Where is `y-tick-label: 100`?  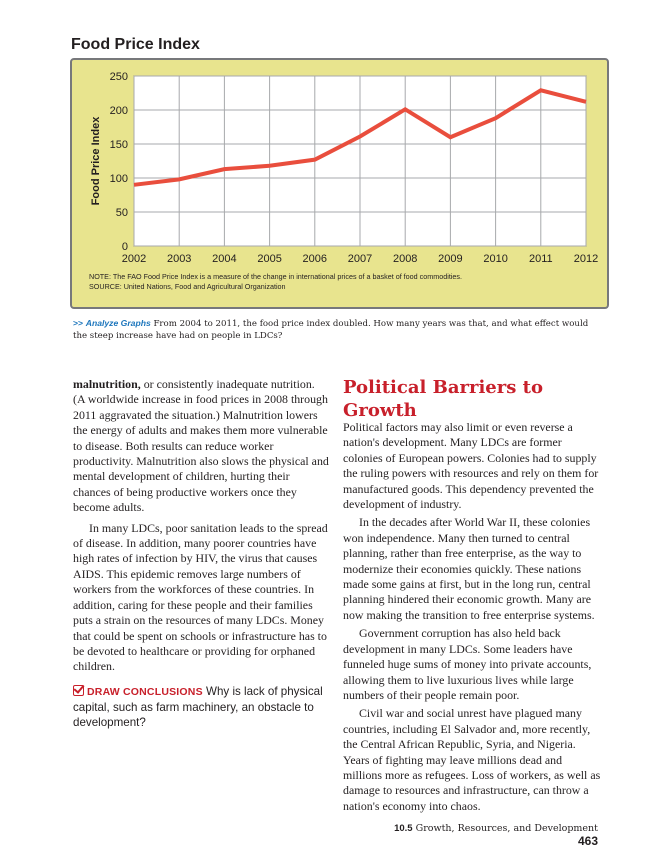 y-tick-label: 100 is located at coordinates (119, 179).